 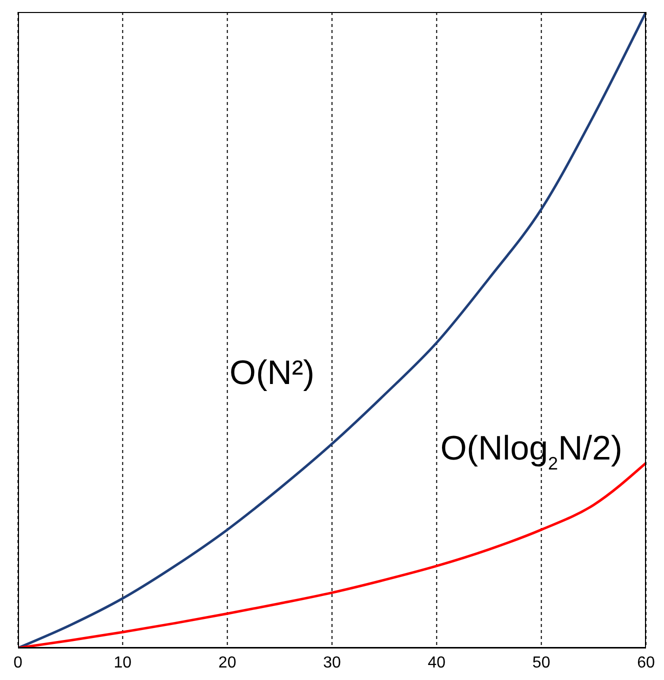 I want to click on series-label: O(N²), so click(x=272, y=373).